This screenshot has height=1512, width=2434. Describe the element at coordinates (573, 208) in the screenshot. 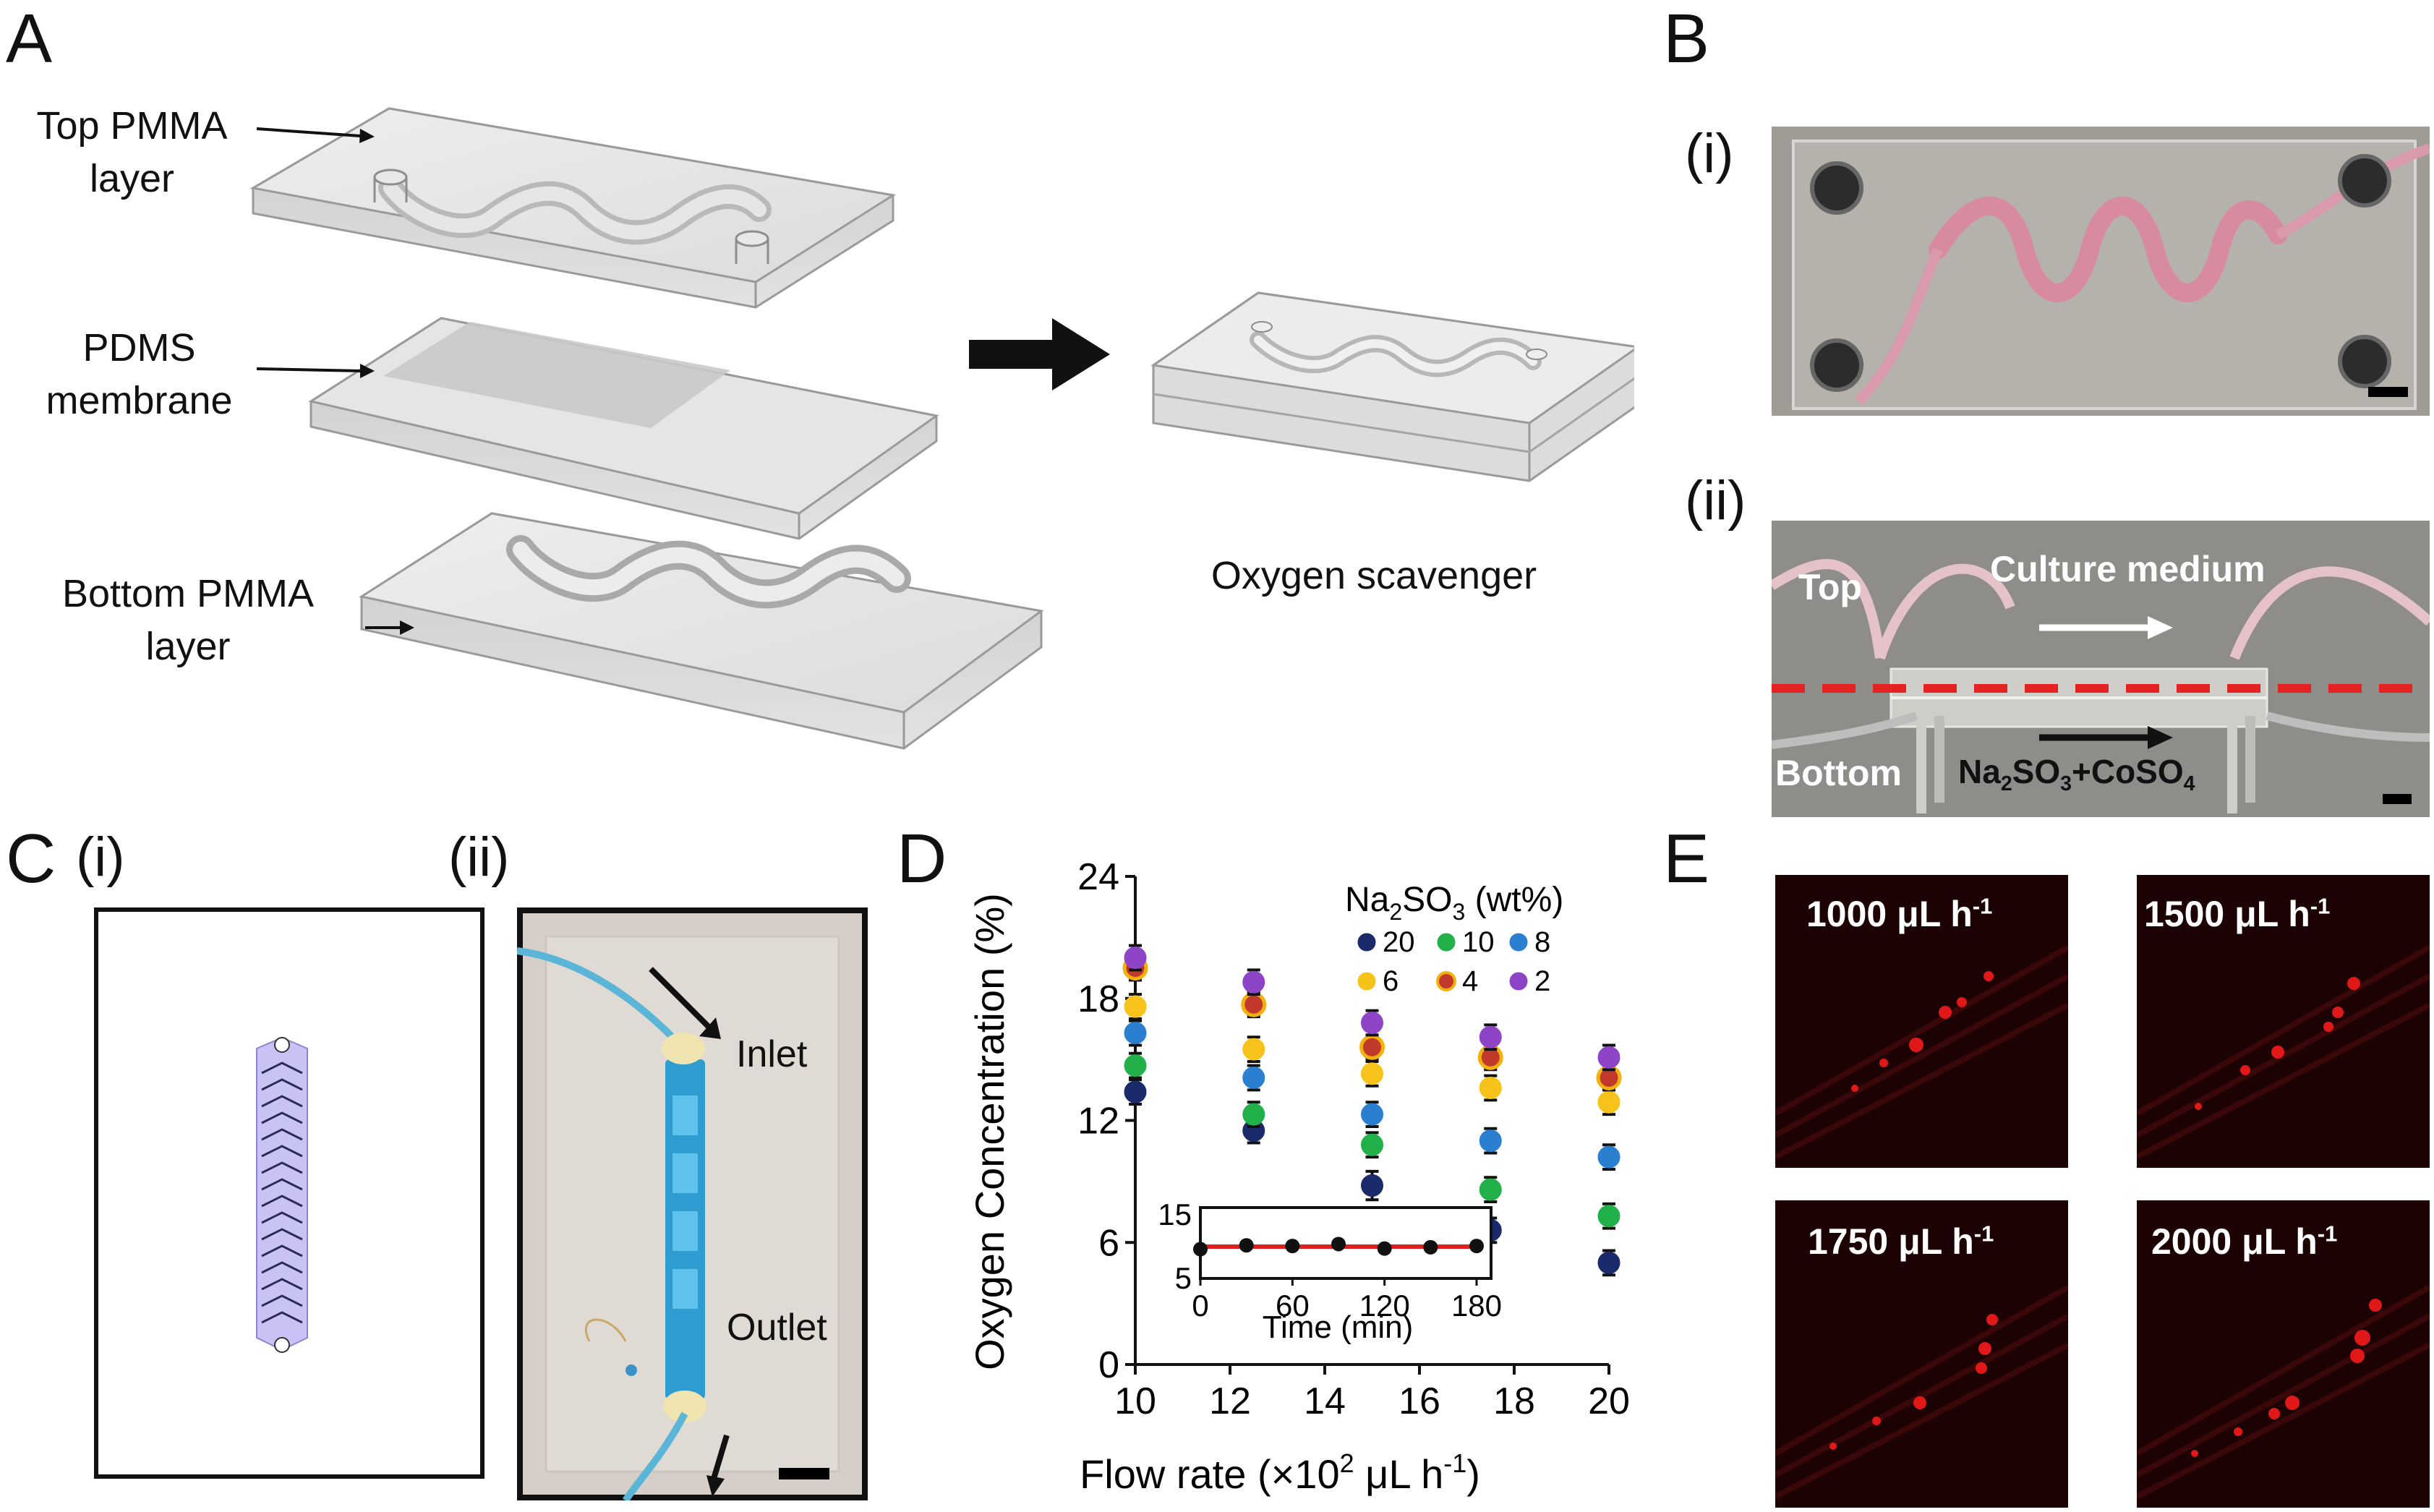

I see `top-pmma-slab` at that location.